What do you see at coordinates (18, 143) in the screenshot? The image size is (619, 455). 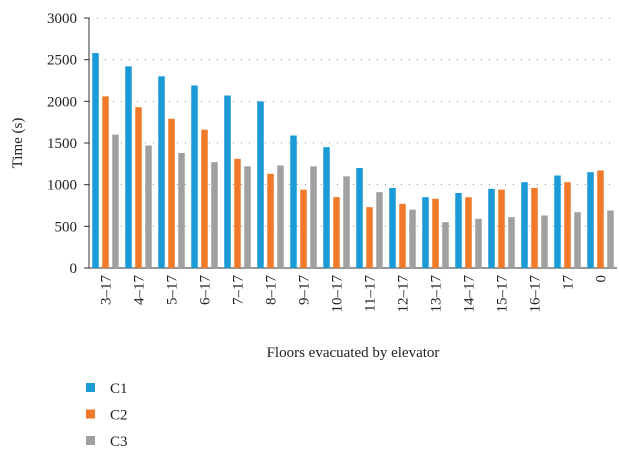 I see `y-axis-label: Time (s)` at bounding box center [18, 143].